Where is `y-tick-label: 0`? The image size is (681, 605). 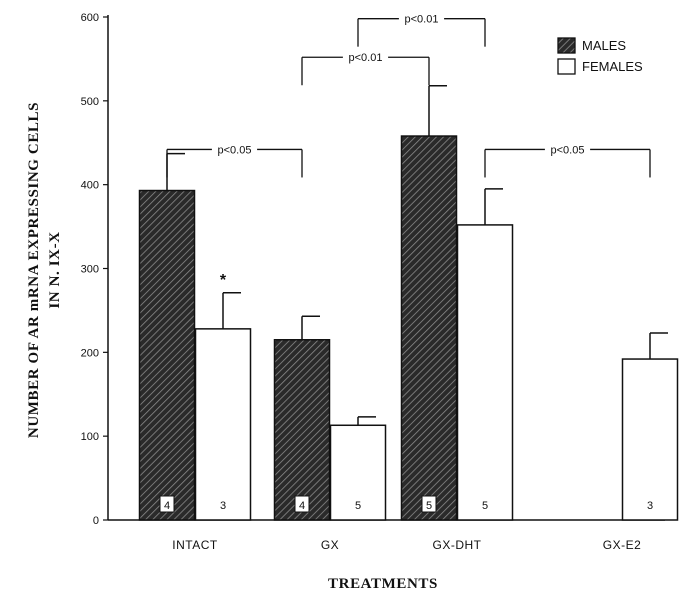 y-tick-label: 0 is located at coordinates (96, 521).